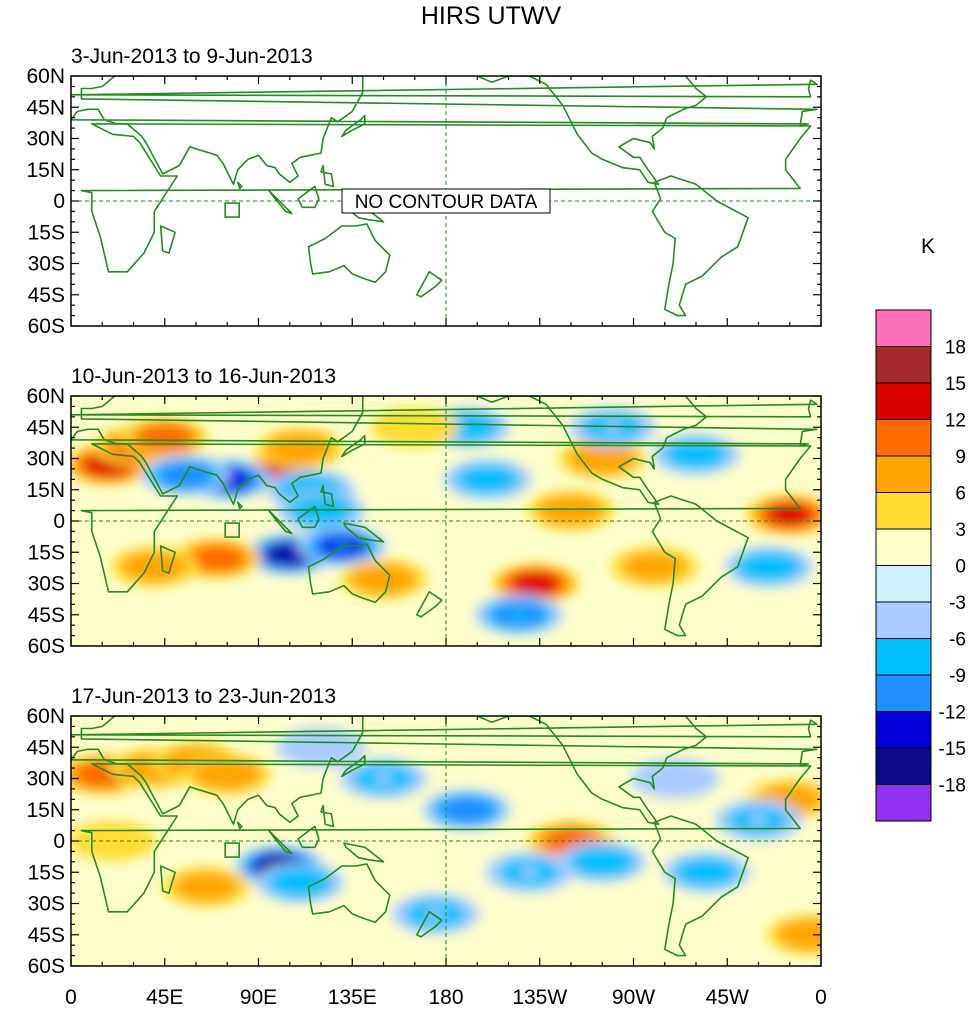 The width and height of the screenshot is (980, 1014). I want to click on x-tick-label: 180, so click(445, 997).